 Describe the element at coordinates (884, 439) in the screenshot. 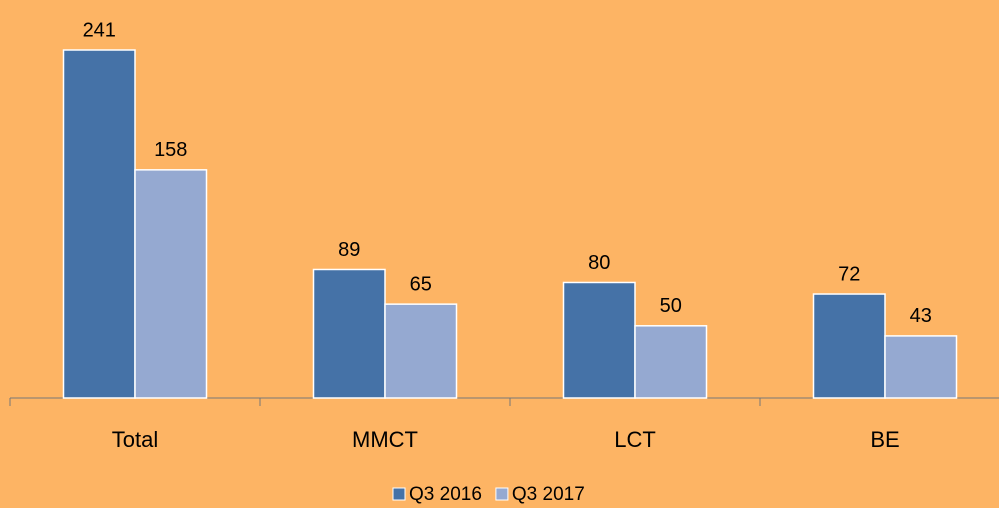

I see `x-tick-label: BE` at that location.